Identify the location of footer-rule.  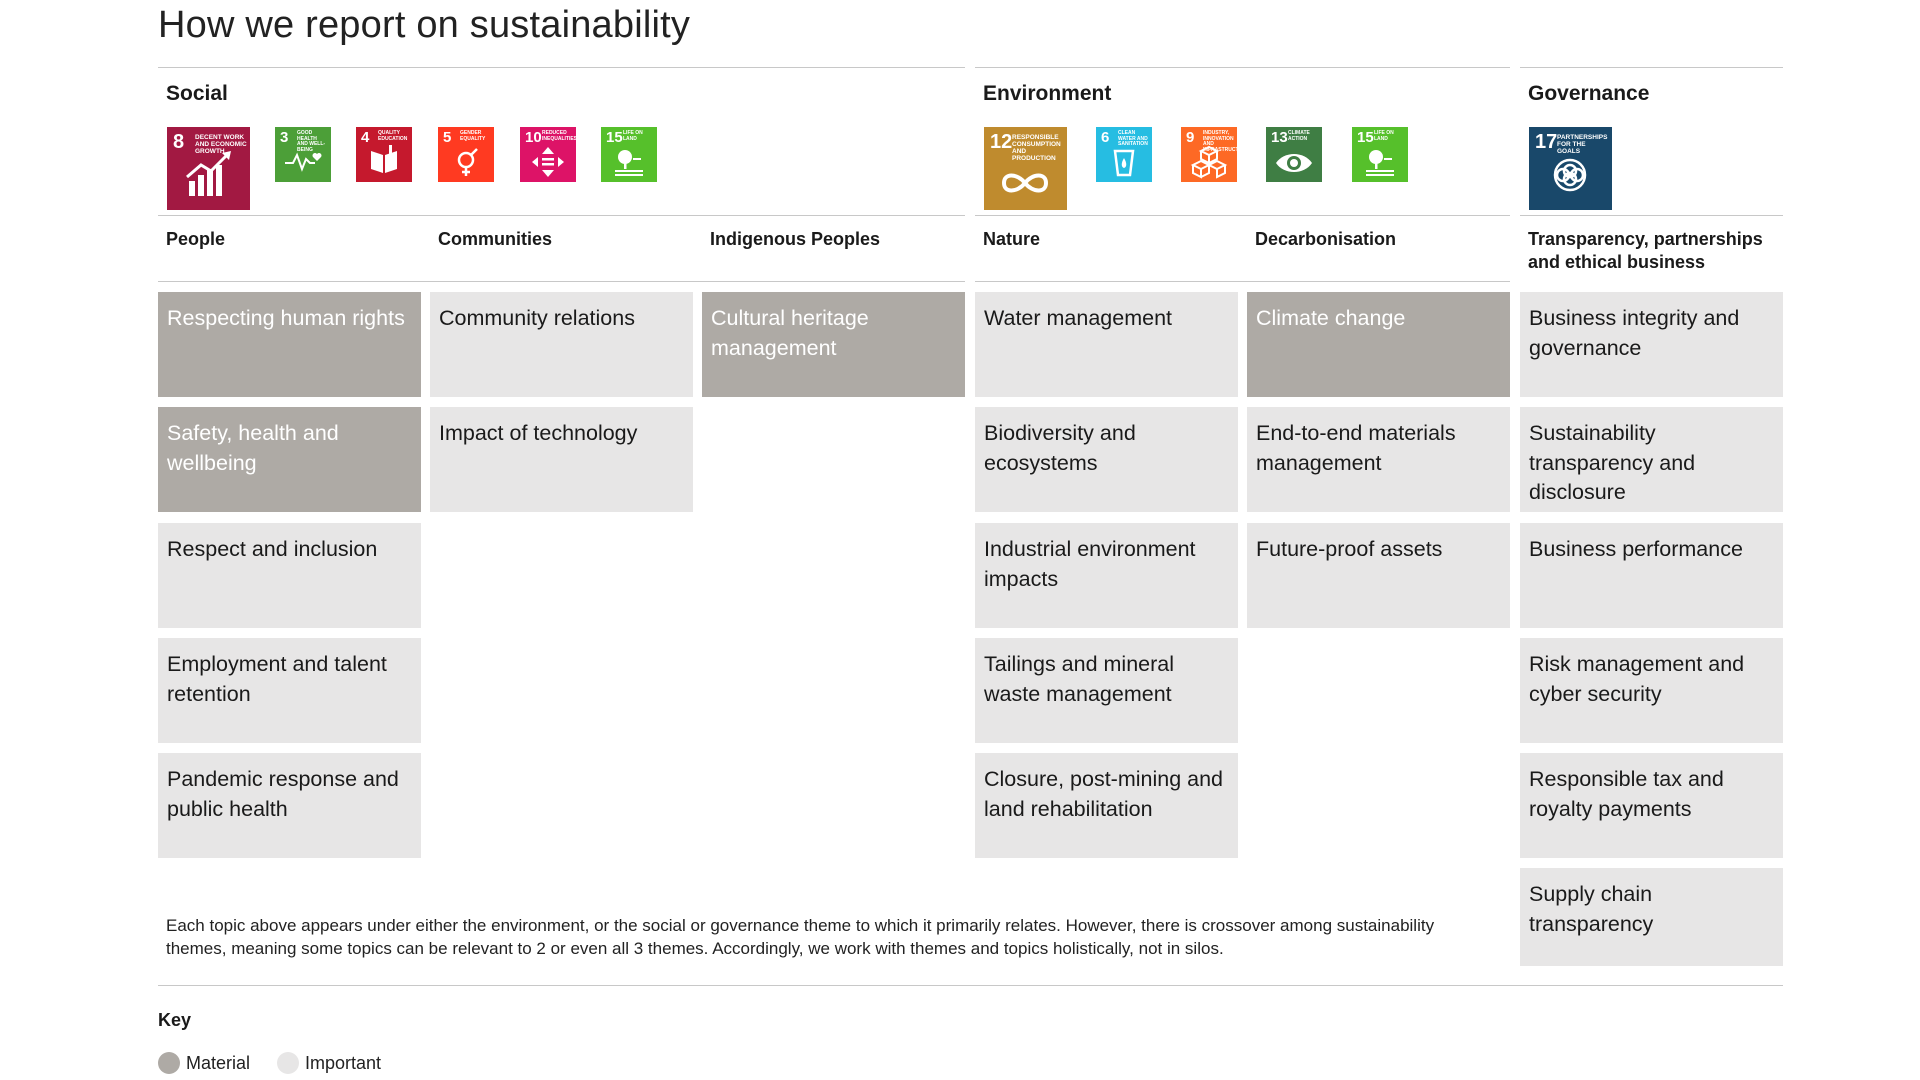
(970, 985).